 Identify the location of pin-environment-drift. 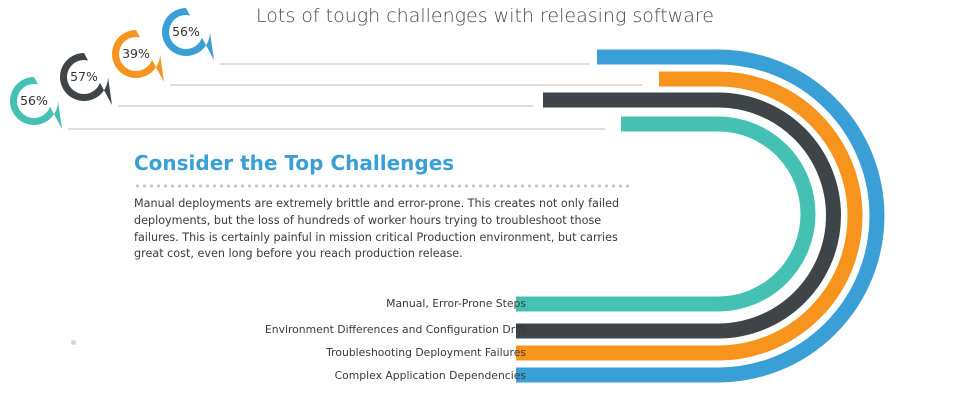
(86, 79).